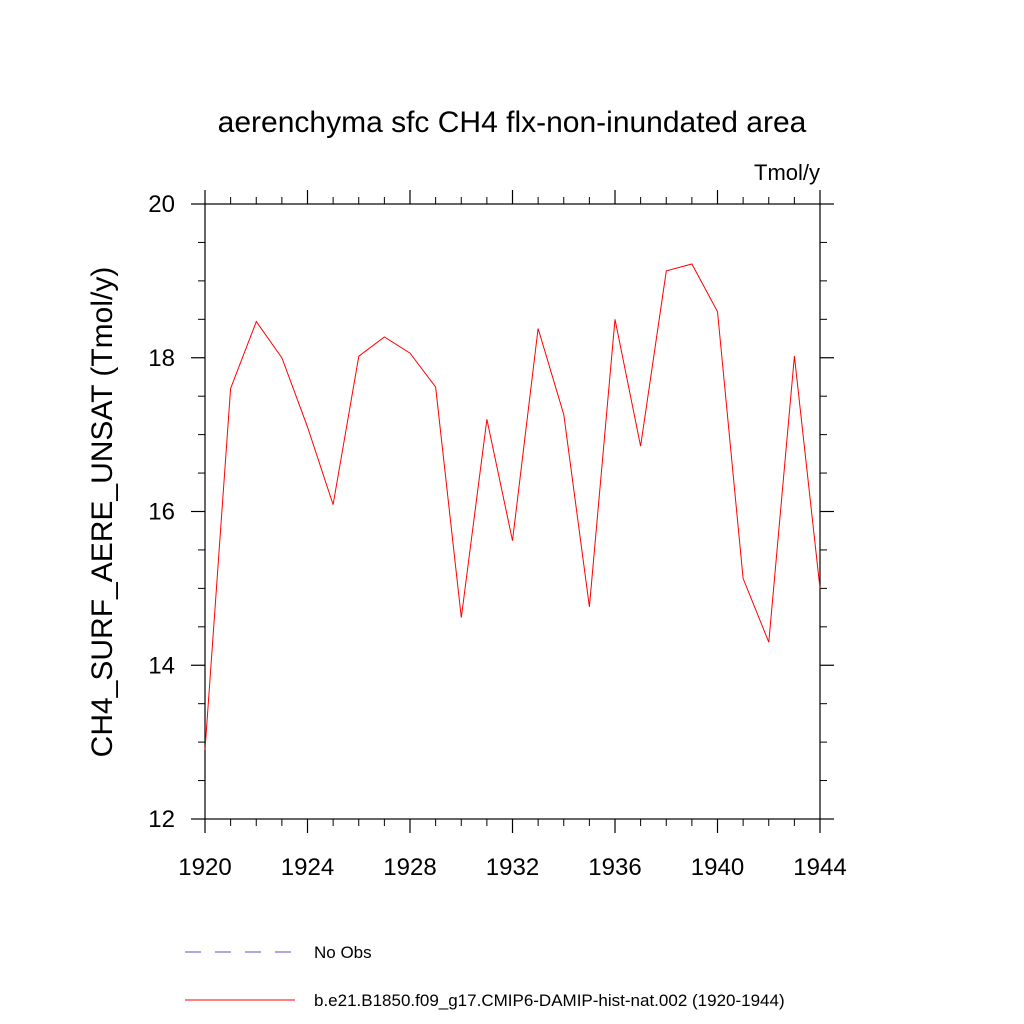 Image resolution: width=1024 pixels, height=1024 pixels. Describe the element at coordinates (161, 204) in the screenshot. I see `y-tick-label: 20` at that location.